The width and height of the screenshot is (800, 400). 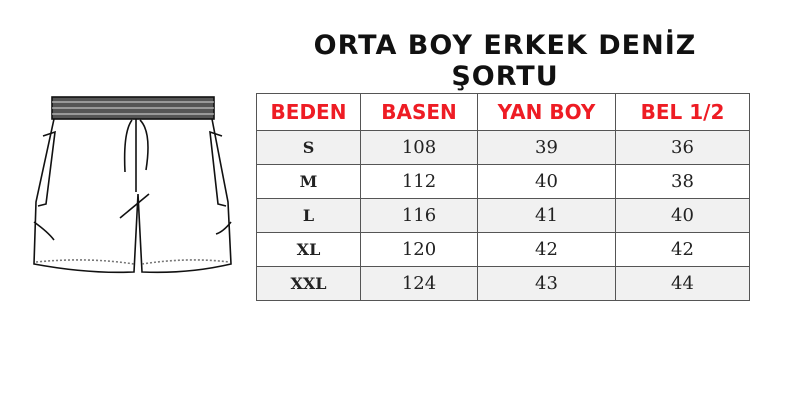 What do you see at coordinates (308, 249) in the screenshot?
I see `size-cell: XL` at bounding box center [308, 249].